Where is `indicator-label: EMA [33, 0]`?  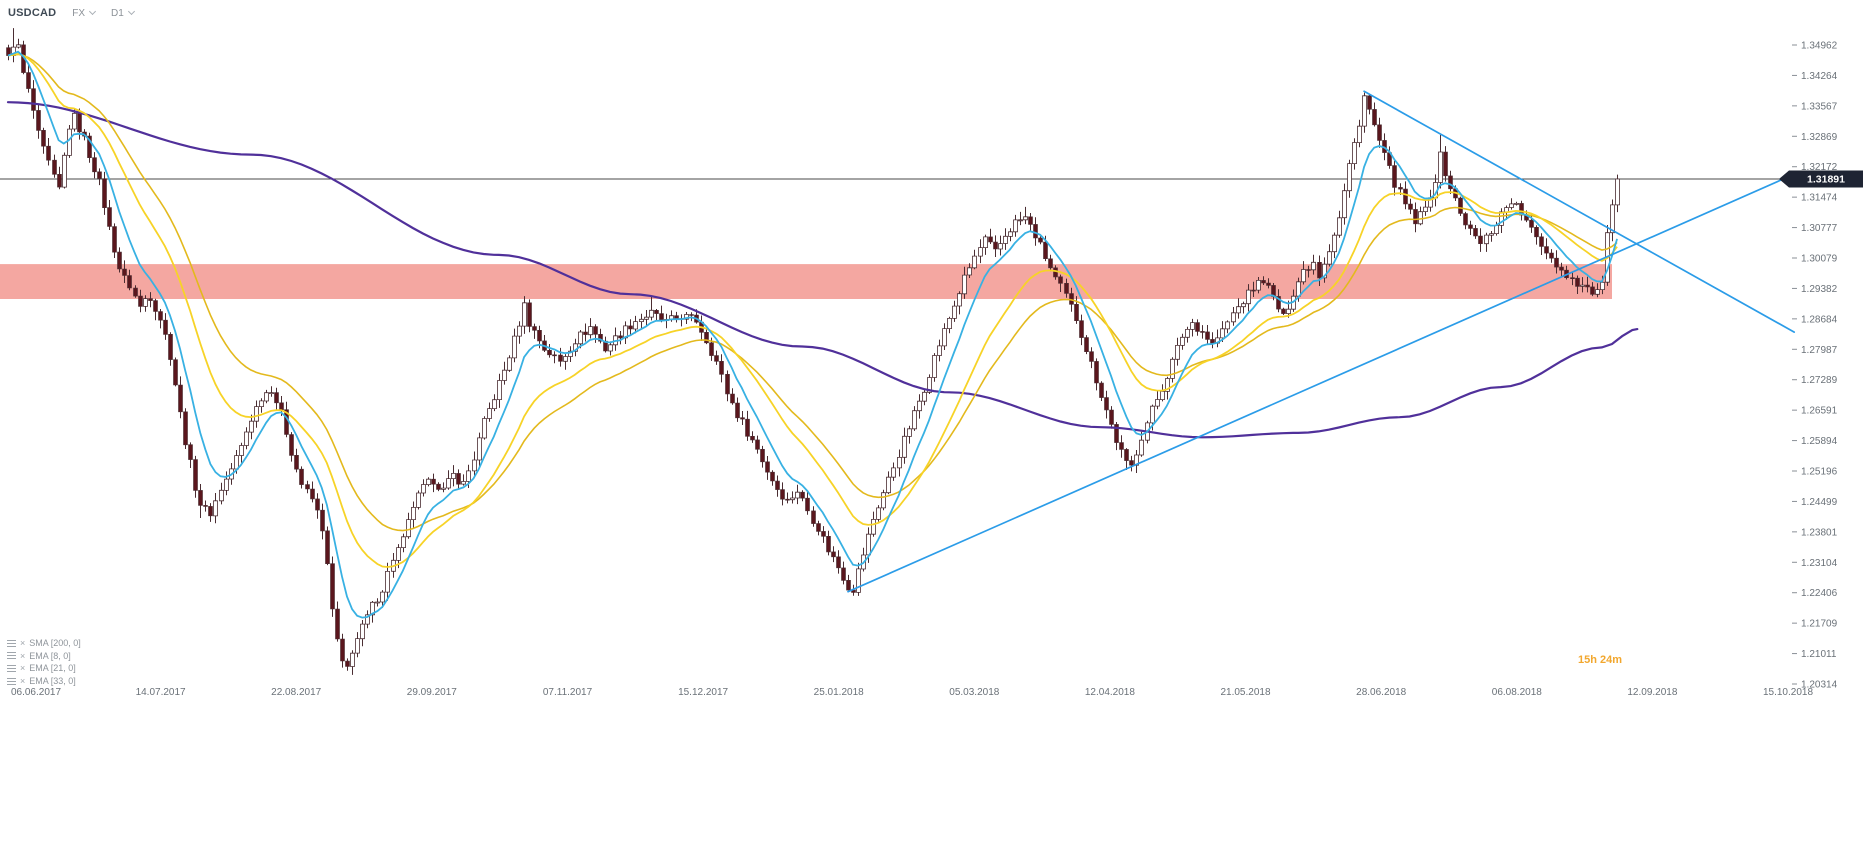
indicator-label: EMA [33, 0] is located at coordinates (52, 681).